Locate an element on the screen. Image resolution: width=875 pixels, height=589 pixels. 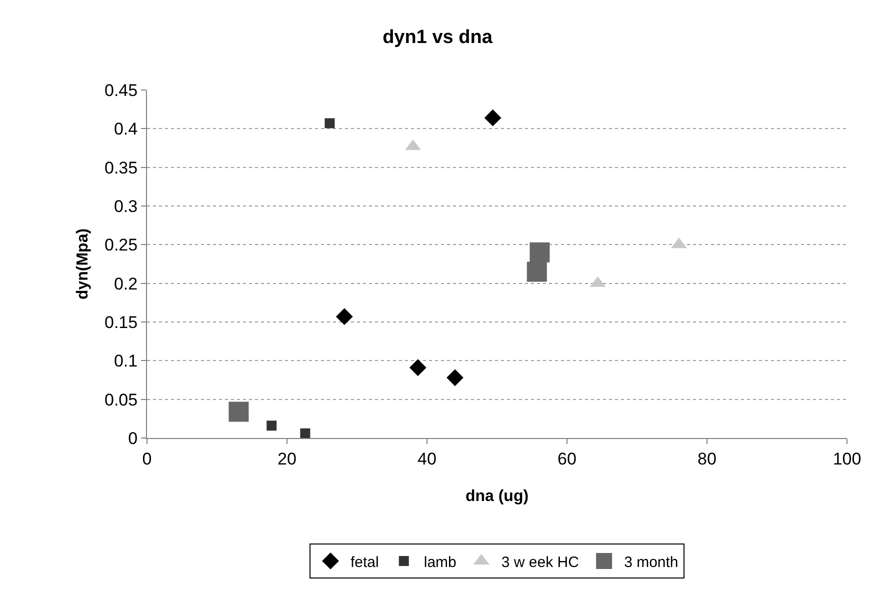
x-axis-title: dna (ug) is located at coordinates (497, 497).